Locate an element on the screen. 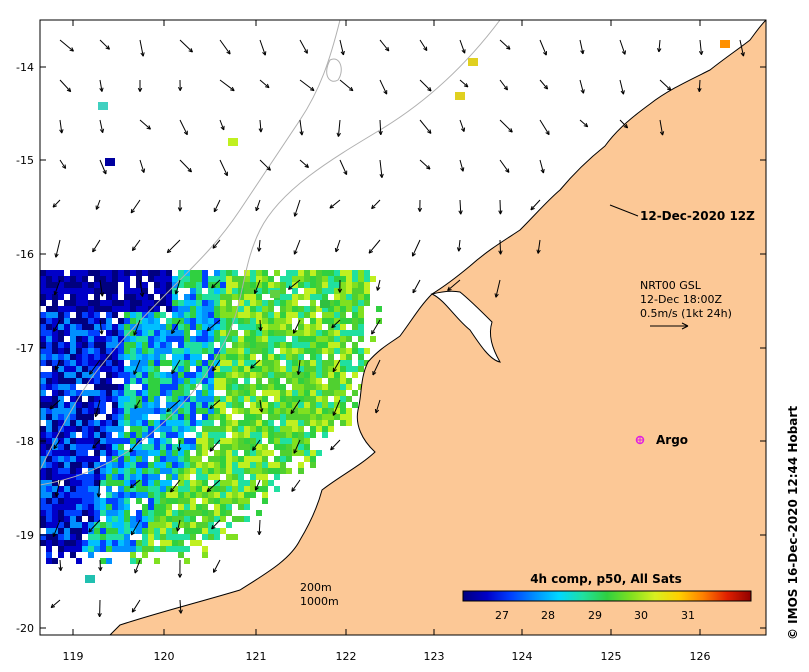  contour-island is located at coordinates (334, 70).